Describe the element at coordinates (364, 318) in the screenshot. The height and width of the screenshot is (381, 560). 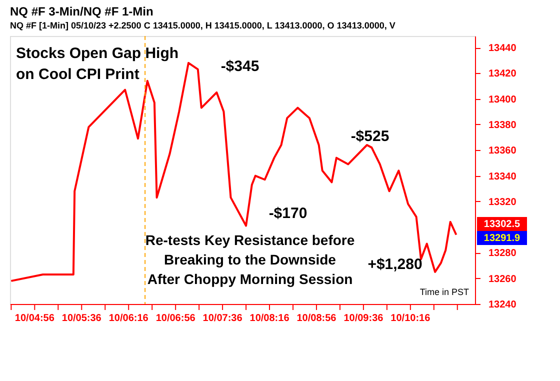
I see `x-tick-label: 10/09:36` at that location.